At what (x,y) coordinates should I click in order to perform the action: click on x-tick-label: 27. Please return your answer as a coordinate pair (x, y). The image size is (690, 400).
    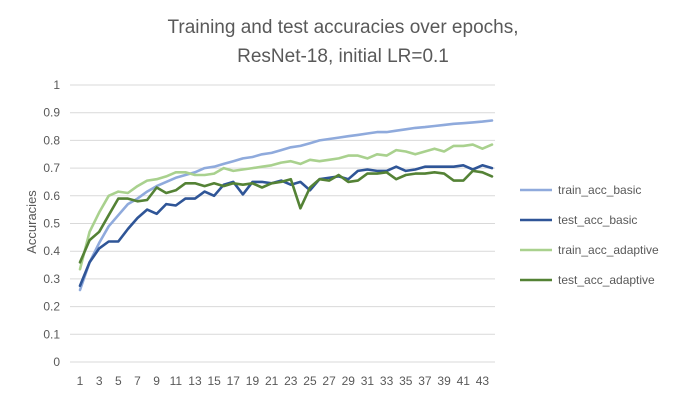
    Looking at the image, I should click on (329, 381).